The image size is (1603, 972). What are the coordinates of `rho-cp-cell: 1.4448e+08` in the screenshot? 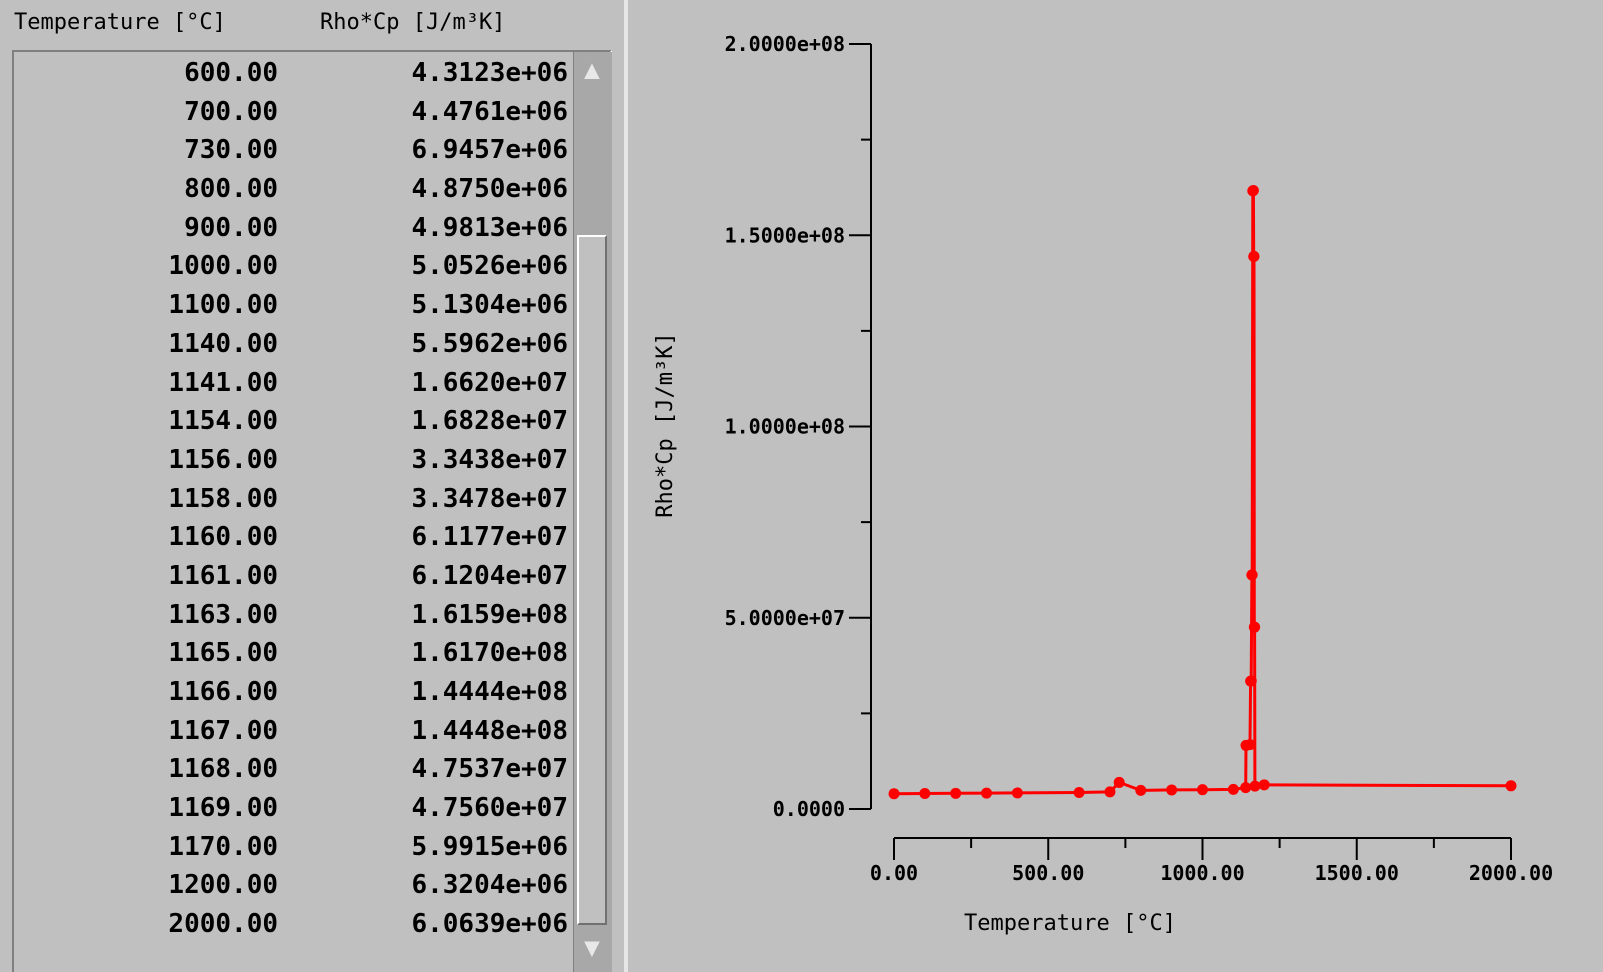 It's located at (489, 730).